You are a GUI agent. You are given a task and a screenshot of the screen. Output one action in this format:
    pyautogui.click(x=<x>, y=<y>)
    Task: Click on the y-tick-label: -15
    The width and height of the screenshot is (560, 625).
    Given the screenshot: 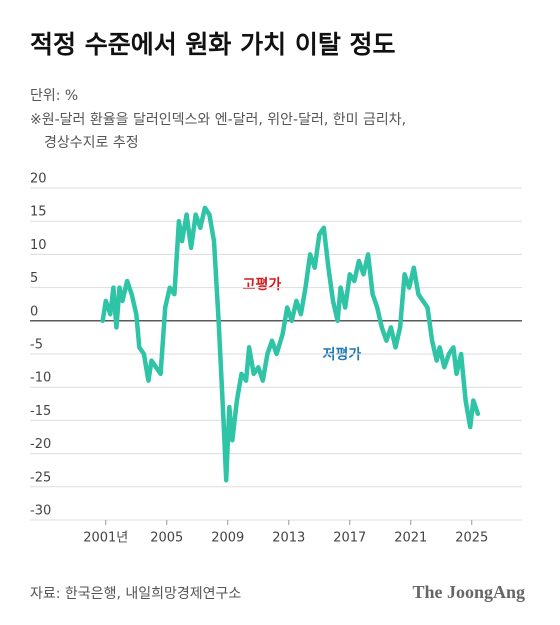 What is the action you would take?
    pyautogui.click(x=40, y=411)
    